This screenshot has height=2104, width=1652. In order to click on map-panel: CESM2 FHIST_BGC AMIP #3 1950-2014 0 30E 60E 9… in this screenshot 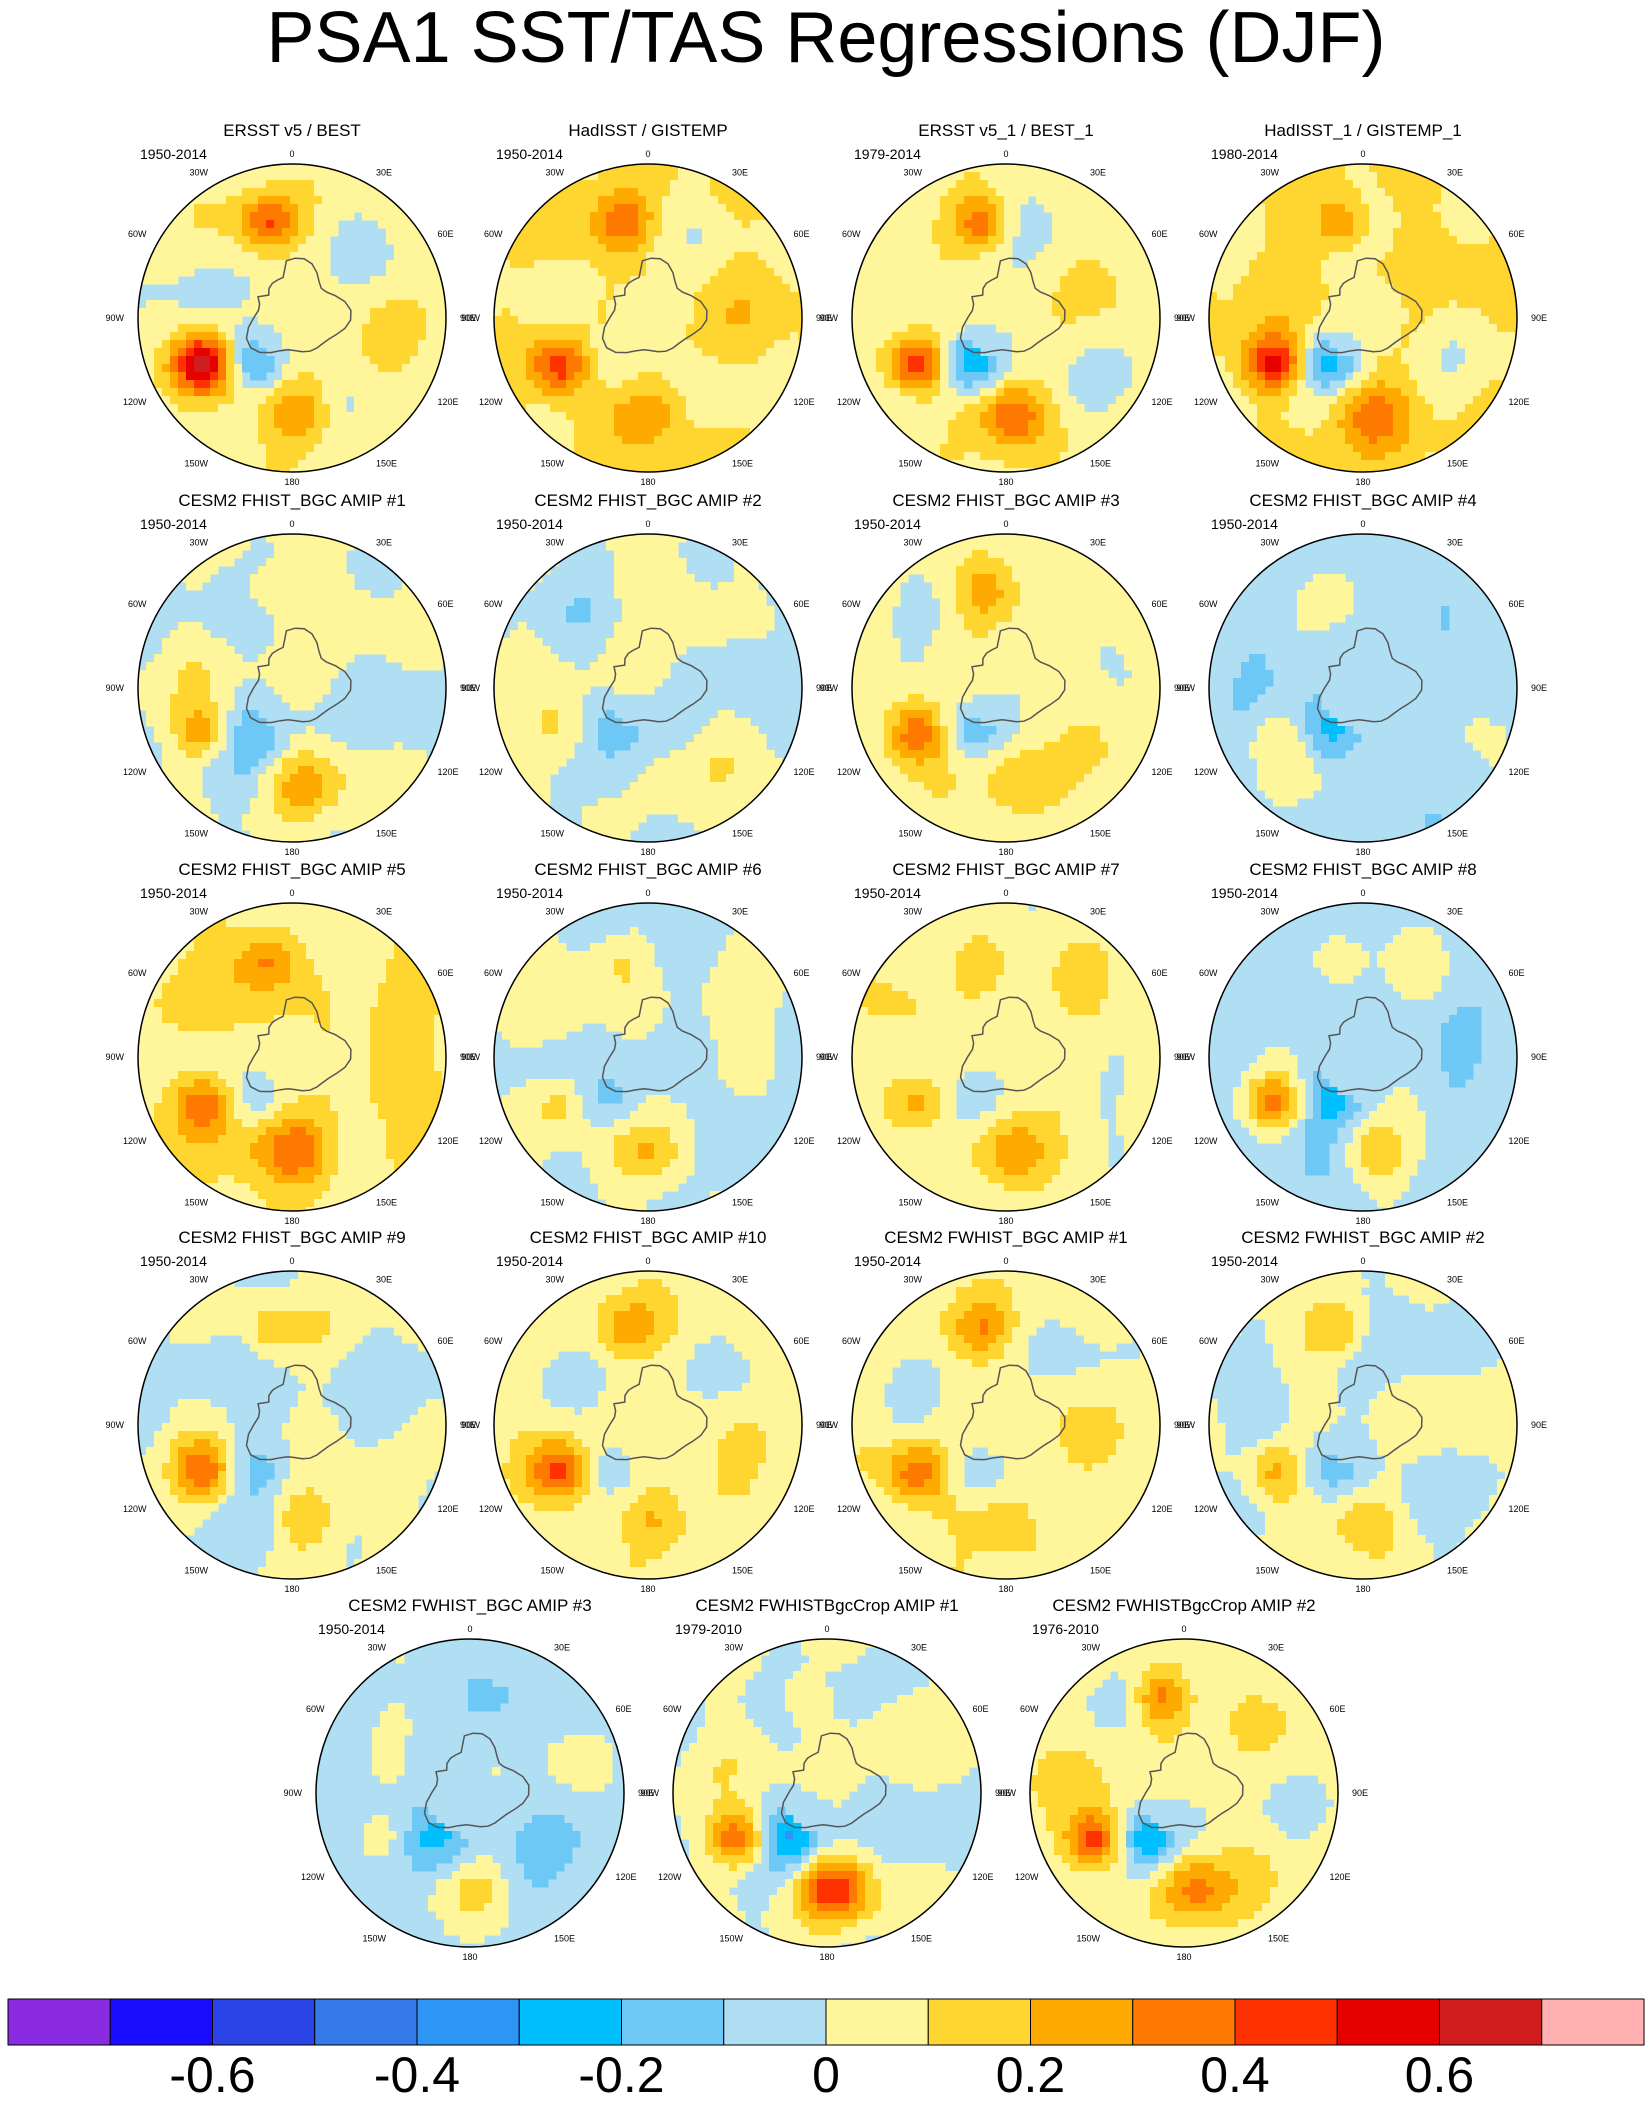, I will do `click(1004, 674)`.